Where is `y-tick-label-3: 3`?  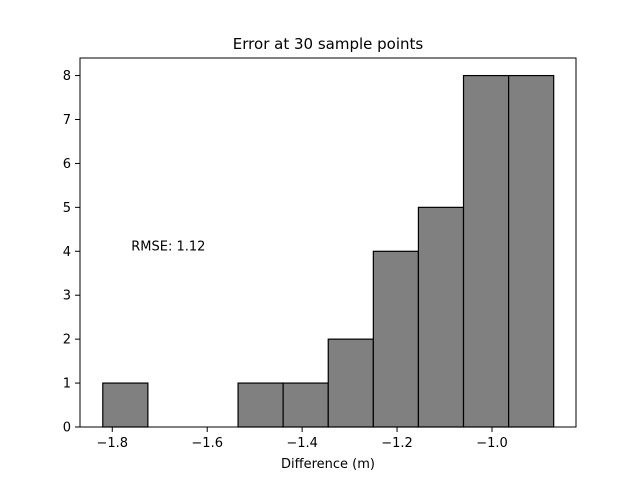
y-tick-label-3: 3 is located at coordinates (67, 296).